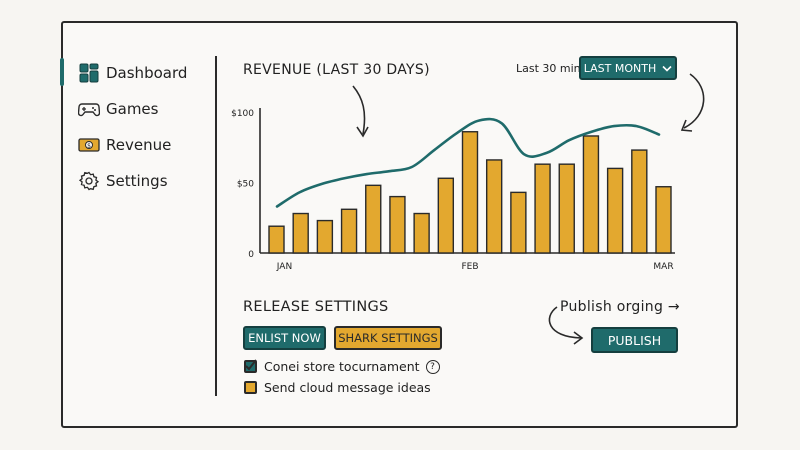 The image size is (800, 450). I want to click on gear-icon, so click(89, 181).